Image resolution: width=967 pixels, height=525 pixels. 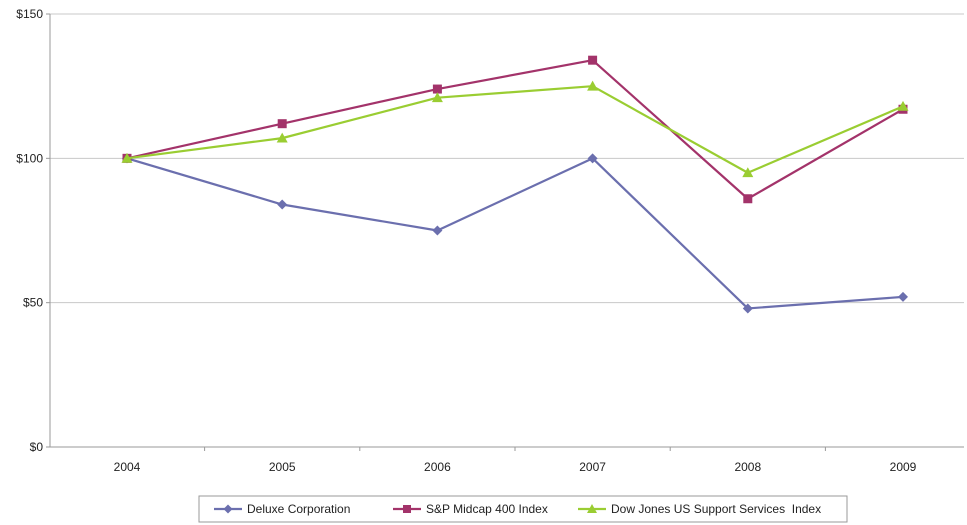 I want to click on series-line, so click(x=515, y=129).